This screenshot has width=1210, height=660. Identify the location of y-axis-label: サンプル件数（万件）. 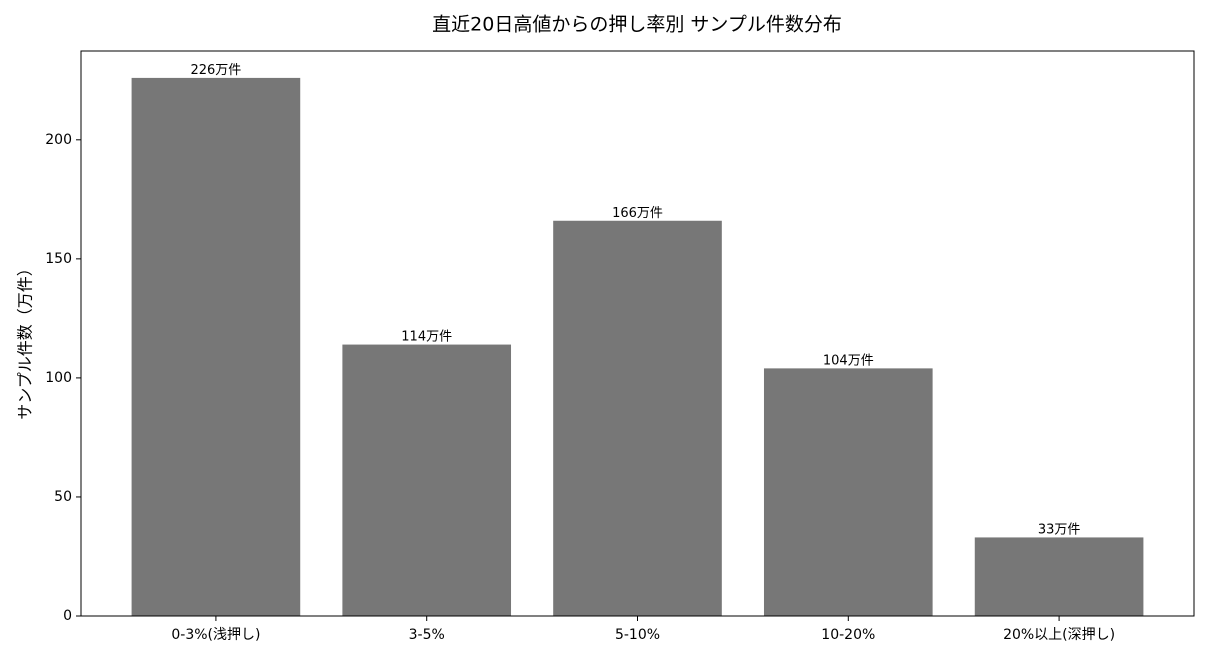
(25, 340).